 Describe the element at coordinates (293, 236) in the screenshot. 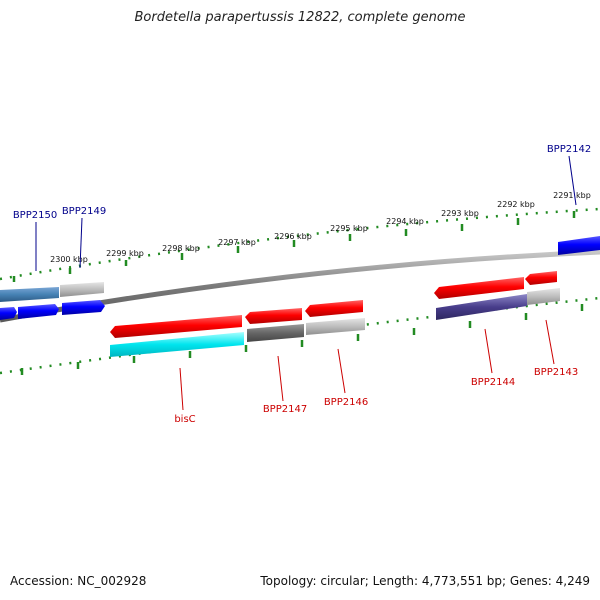

I see `scale-label-2296: 2296 kbp` at that location.